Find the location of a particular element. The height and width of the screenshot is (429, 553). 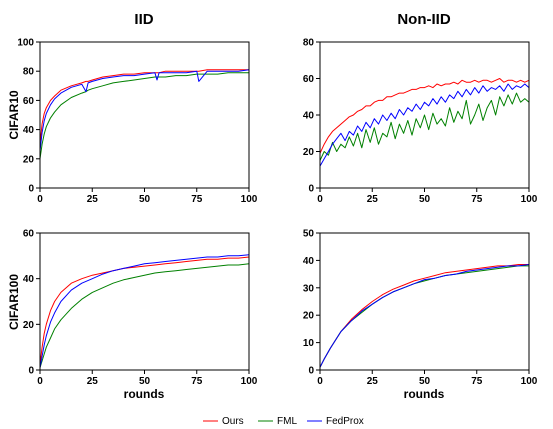

x-tick-label-cifar10-iid: 0 is located at coordinates (40, 199).